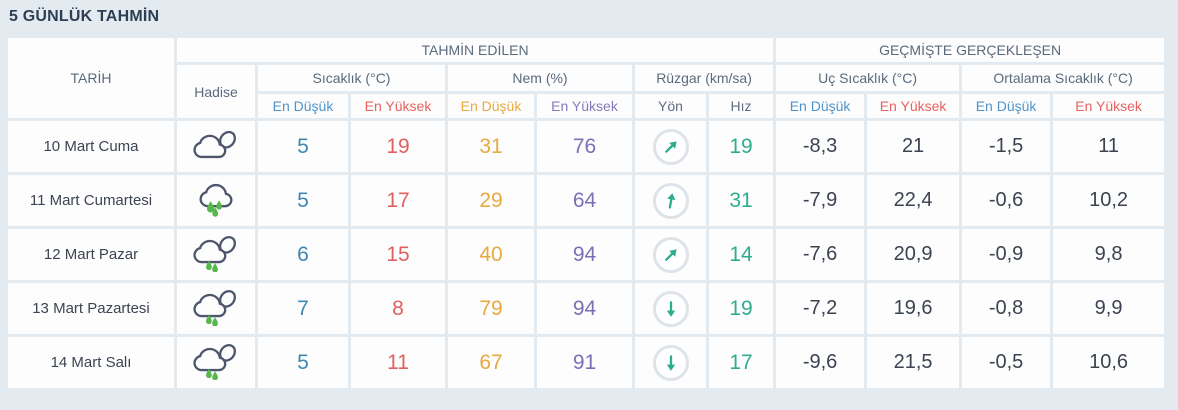 This screenshot has width=1178, height=410. Describe the element at coordinates (913, 200) in the screenshot. I see `extreme-max-cell: 22,4` at that location.